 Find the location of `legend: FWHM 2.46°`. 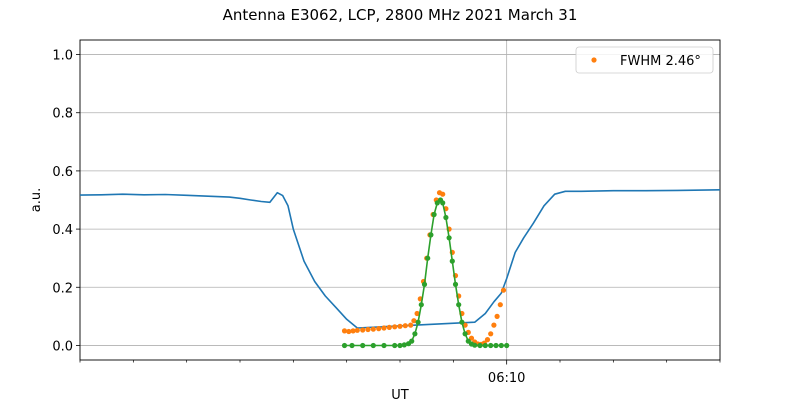

legend: FWHM 2.46° is located at coordinates (644, 60).